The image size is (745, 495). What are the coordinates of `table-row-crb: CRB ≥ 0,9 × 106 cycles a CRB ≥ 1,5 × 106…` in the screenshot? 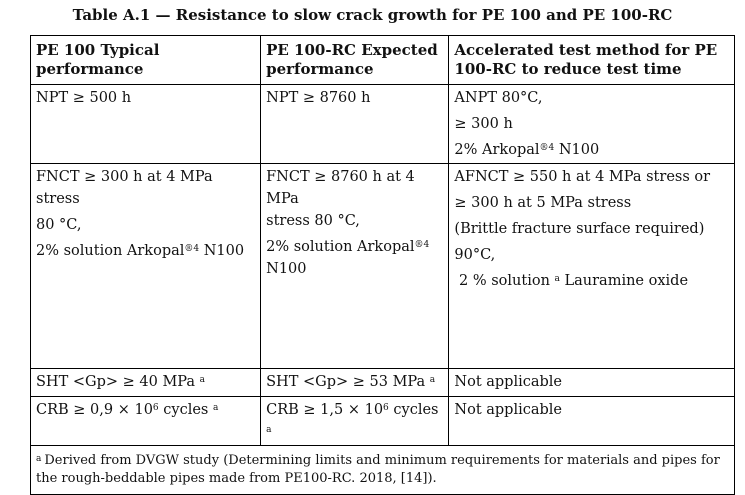 It's located at (382, 421).